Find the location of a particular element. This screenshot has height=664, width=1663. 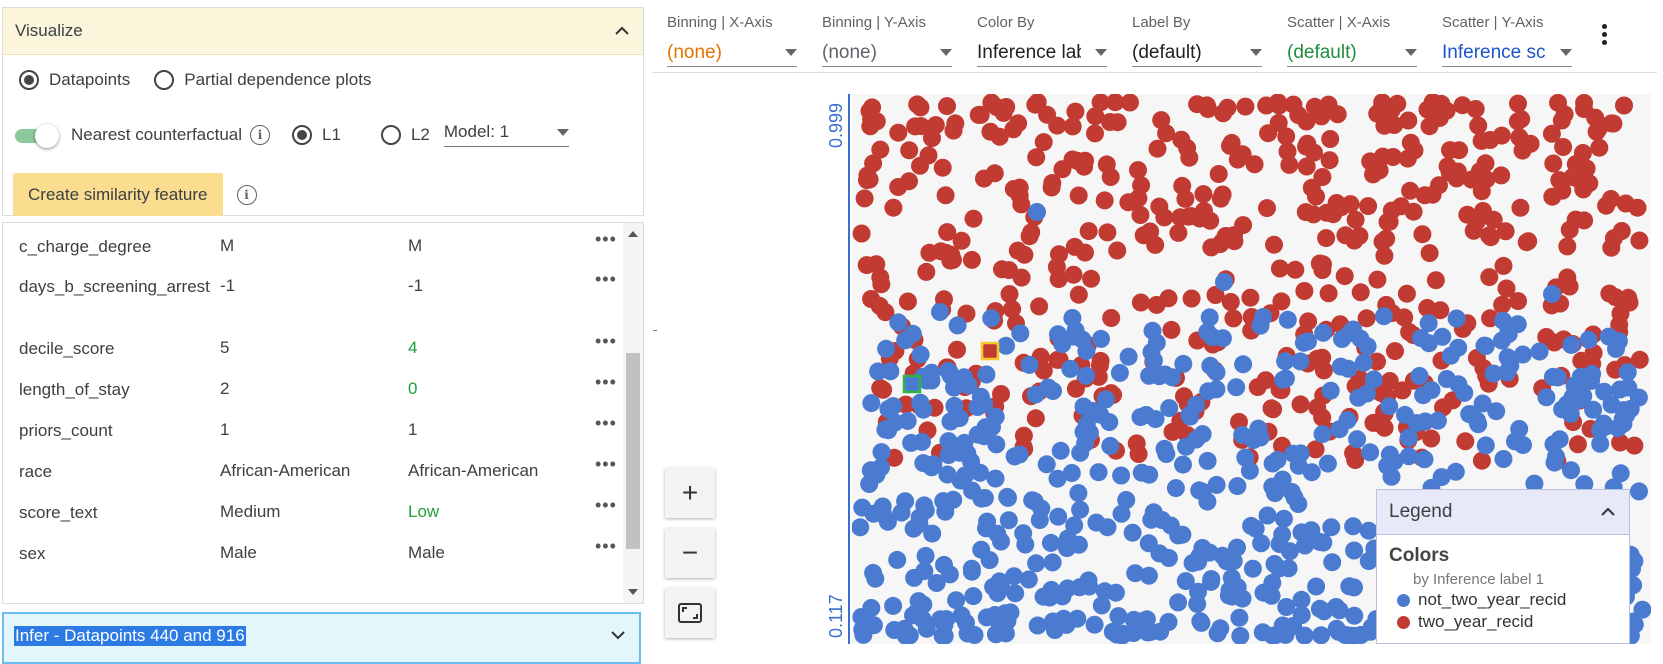

toolbar-dropdown: Binning | X-Axis (none) is located at coordinates (732, 40).